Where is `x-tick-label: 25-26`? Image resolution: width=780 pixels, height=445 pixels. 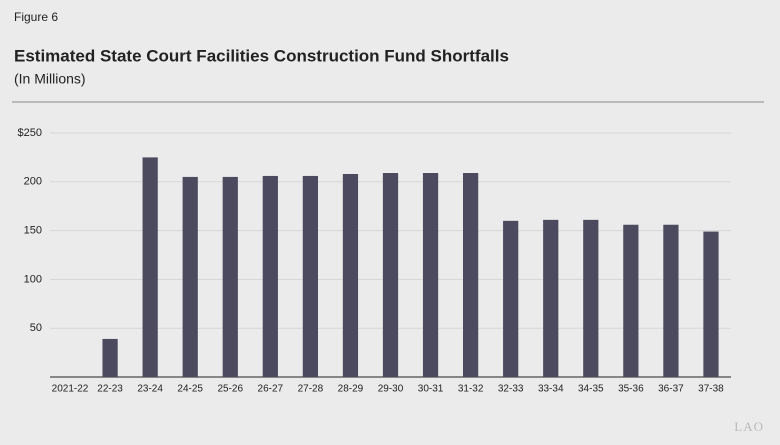
x-tick-label: 25-26 is located at coordinates (230, 389).